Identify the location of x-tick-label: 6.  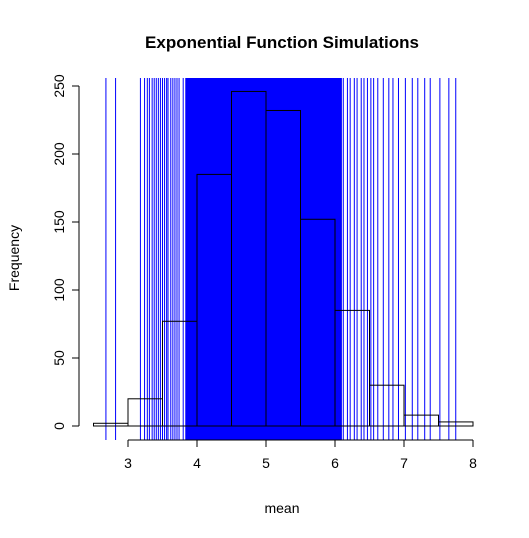
(335, 463).